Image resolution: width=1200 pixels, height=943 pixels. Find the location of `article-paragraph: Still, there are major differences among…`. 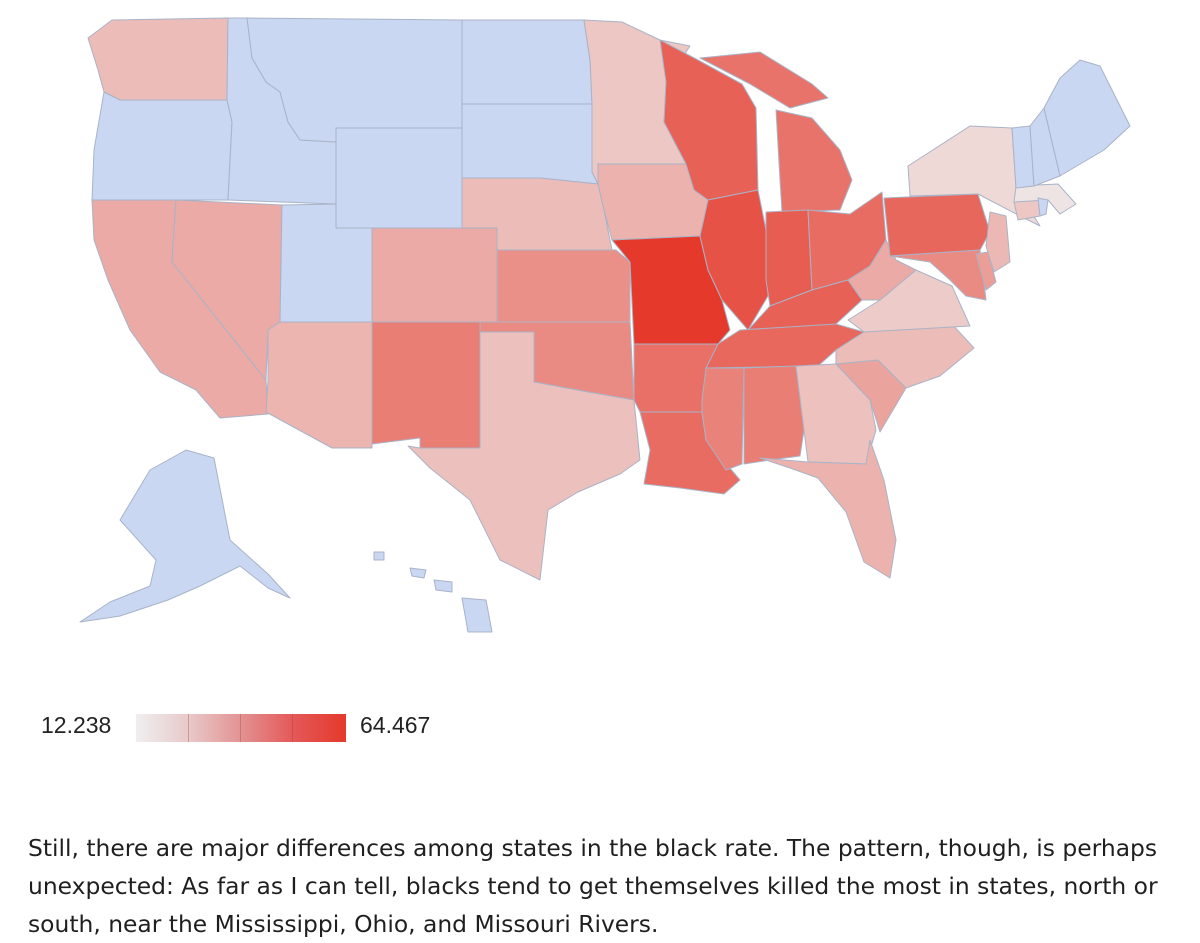

article-paragraph: Still, there are major differences among… is located at coordinates (593, 886).